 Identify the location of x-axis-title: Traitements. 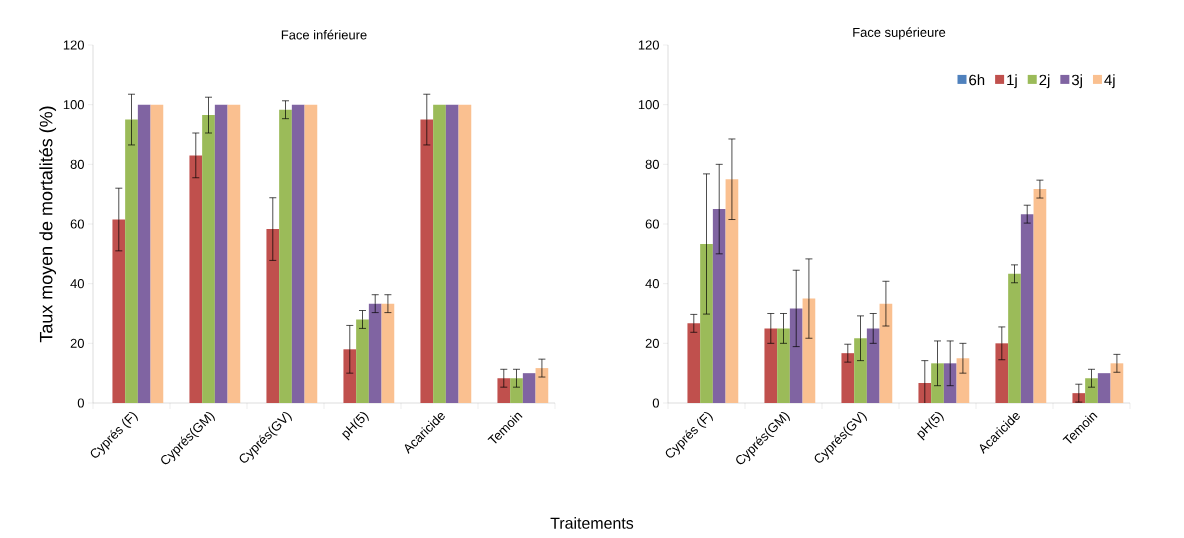
(592, 523).